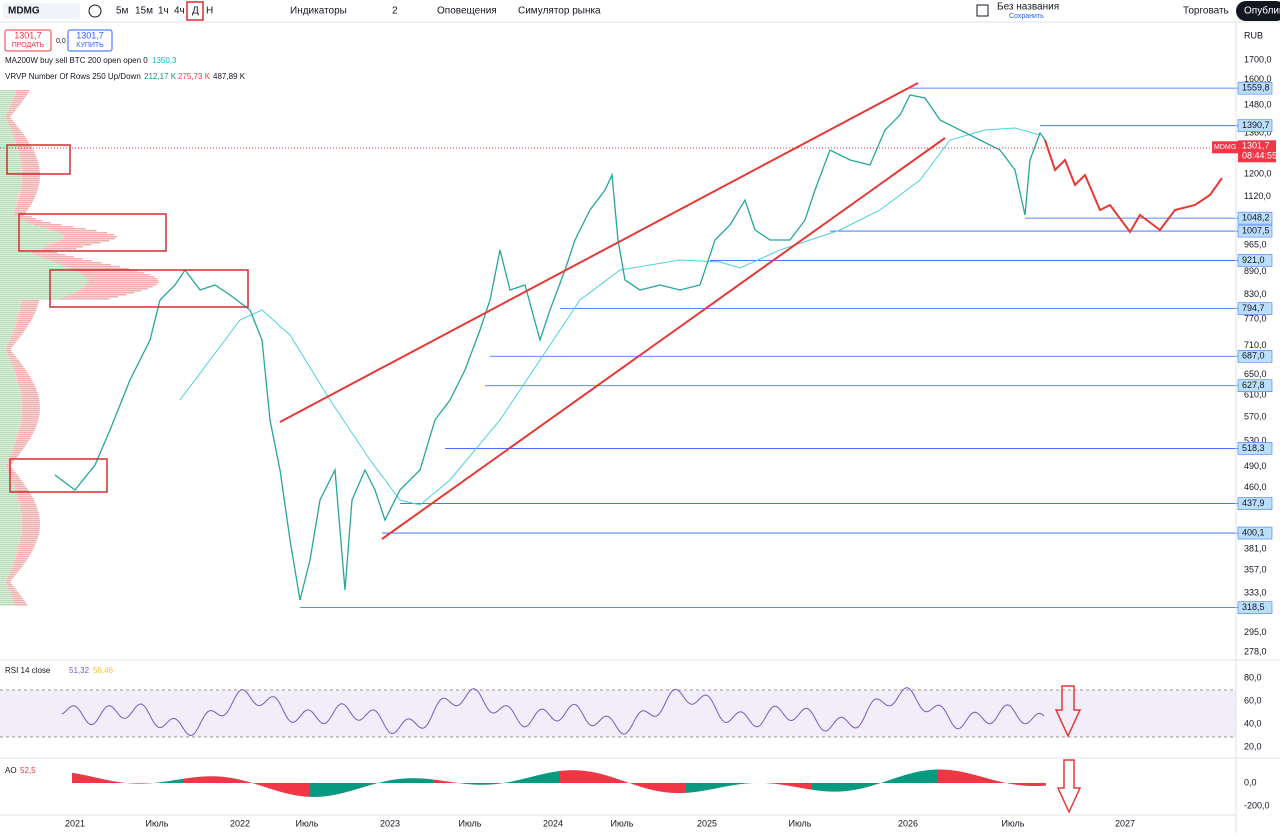 Image resolution: width=1280 pixels, height=838 pixels. I want to click on layout-name: Без названия, so click(1028, 7).